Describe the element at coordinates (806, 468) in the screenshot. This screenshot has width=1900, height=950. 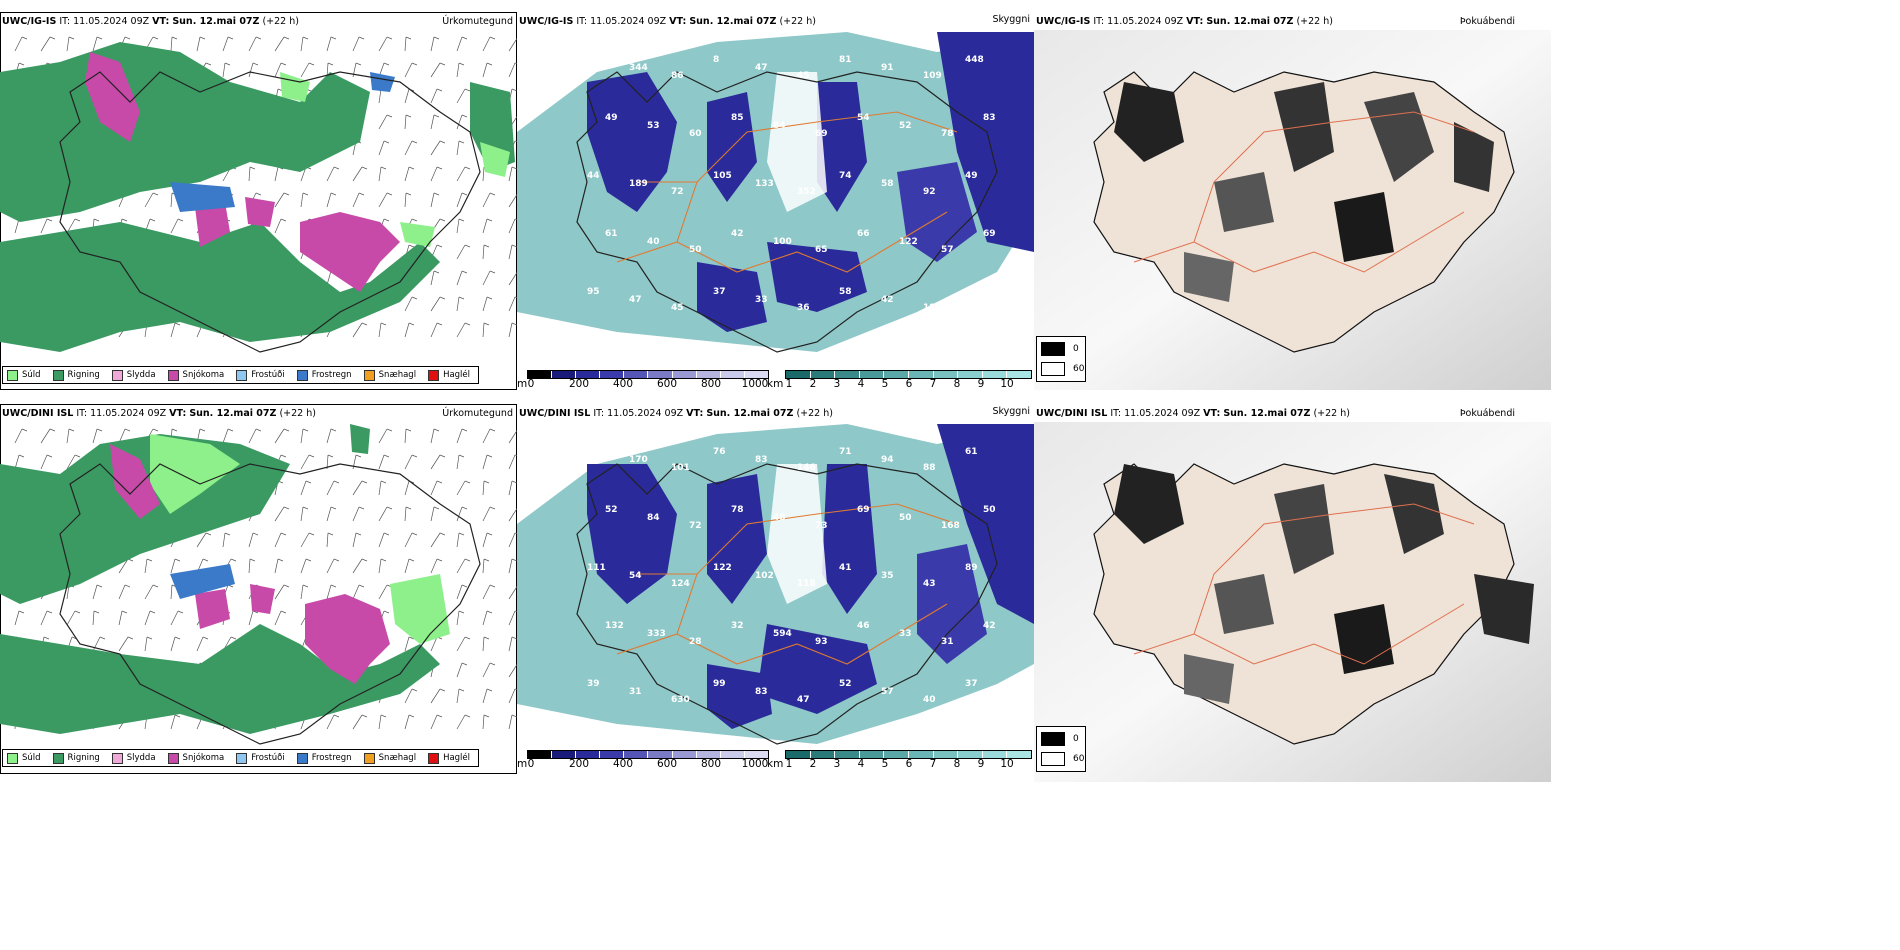
I see `ceiling-label: 146` at that location.